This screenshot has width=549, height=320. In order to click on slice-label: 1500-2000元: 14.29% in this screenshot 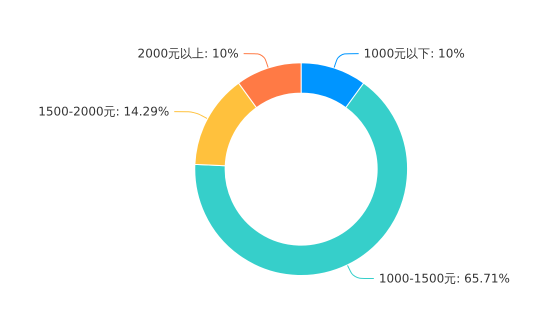, I will do `click(104, 111)`.